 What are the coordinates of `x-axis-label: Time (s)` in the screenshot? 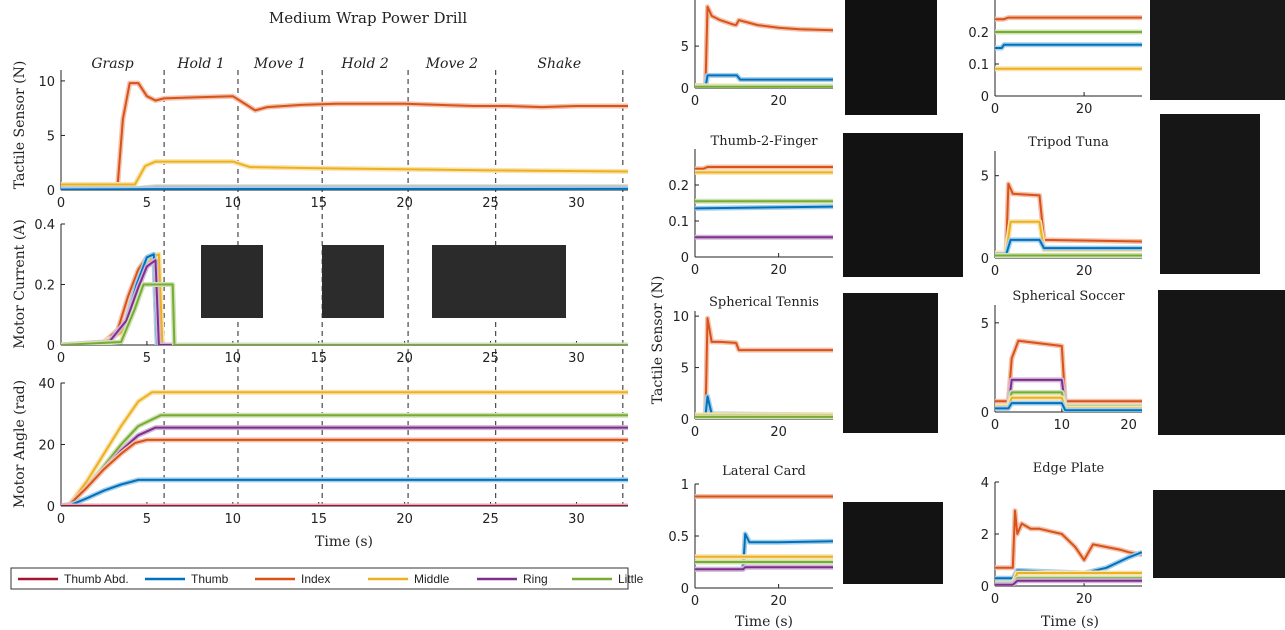 It's located at (344, 542).